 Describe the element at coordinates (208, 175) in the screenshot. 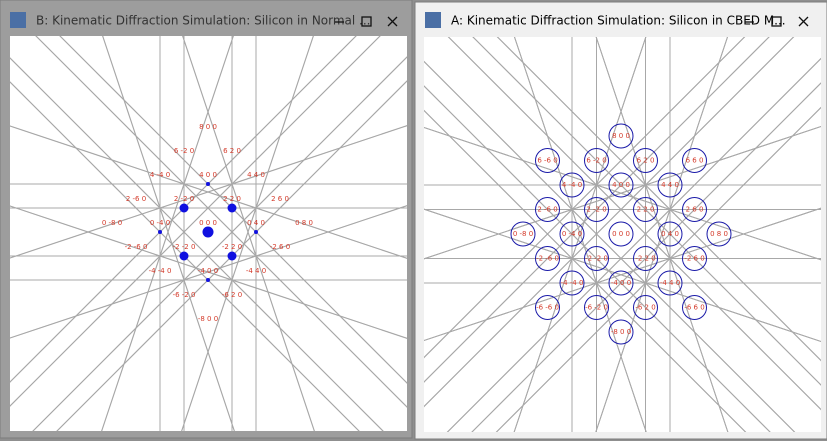

I see `reflection-label: 4 0 0` at that location.